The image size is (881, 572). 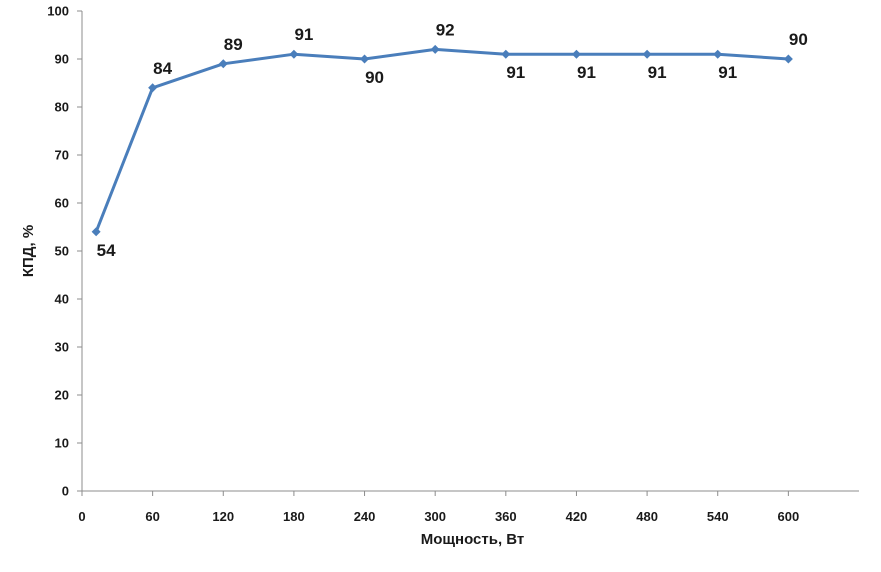 I want to click on x-tick-label: 120, so click(x=223, y=516).